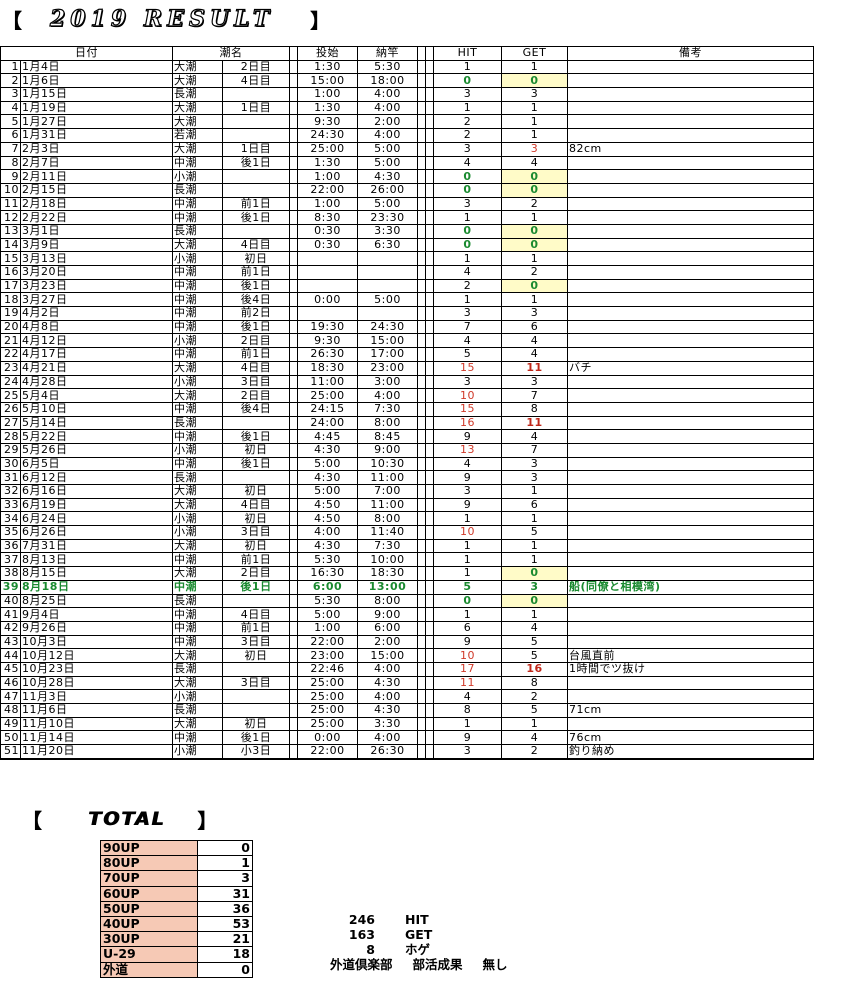 Image resolution: width=859 pixels, height=1000 pixels. Describe the element at coordinates (387, 204) in the screenshot. I see `row-rod-stow: 5:00` at that location.